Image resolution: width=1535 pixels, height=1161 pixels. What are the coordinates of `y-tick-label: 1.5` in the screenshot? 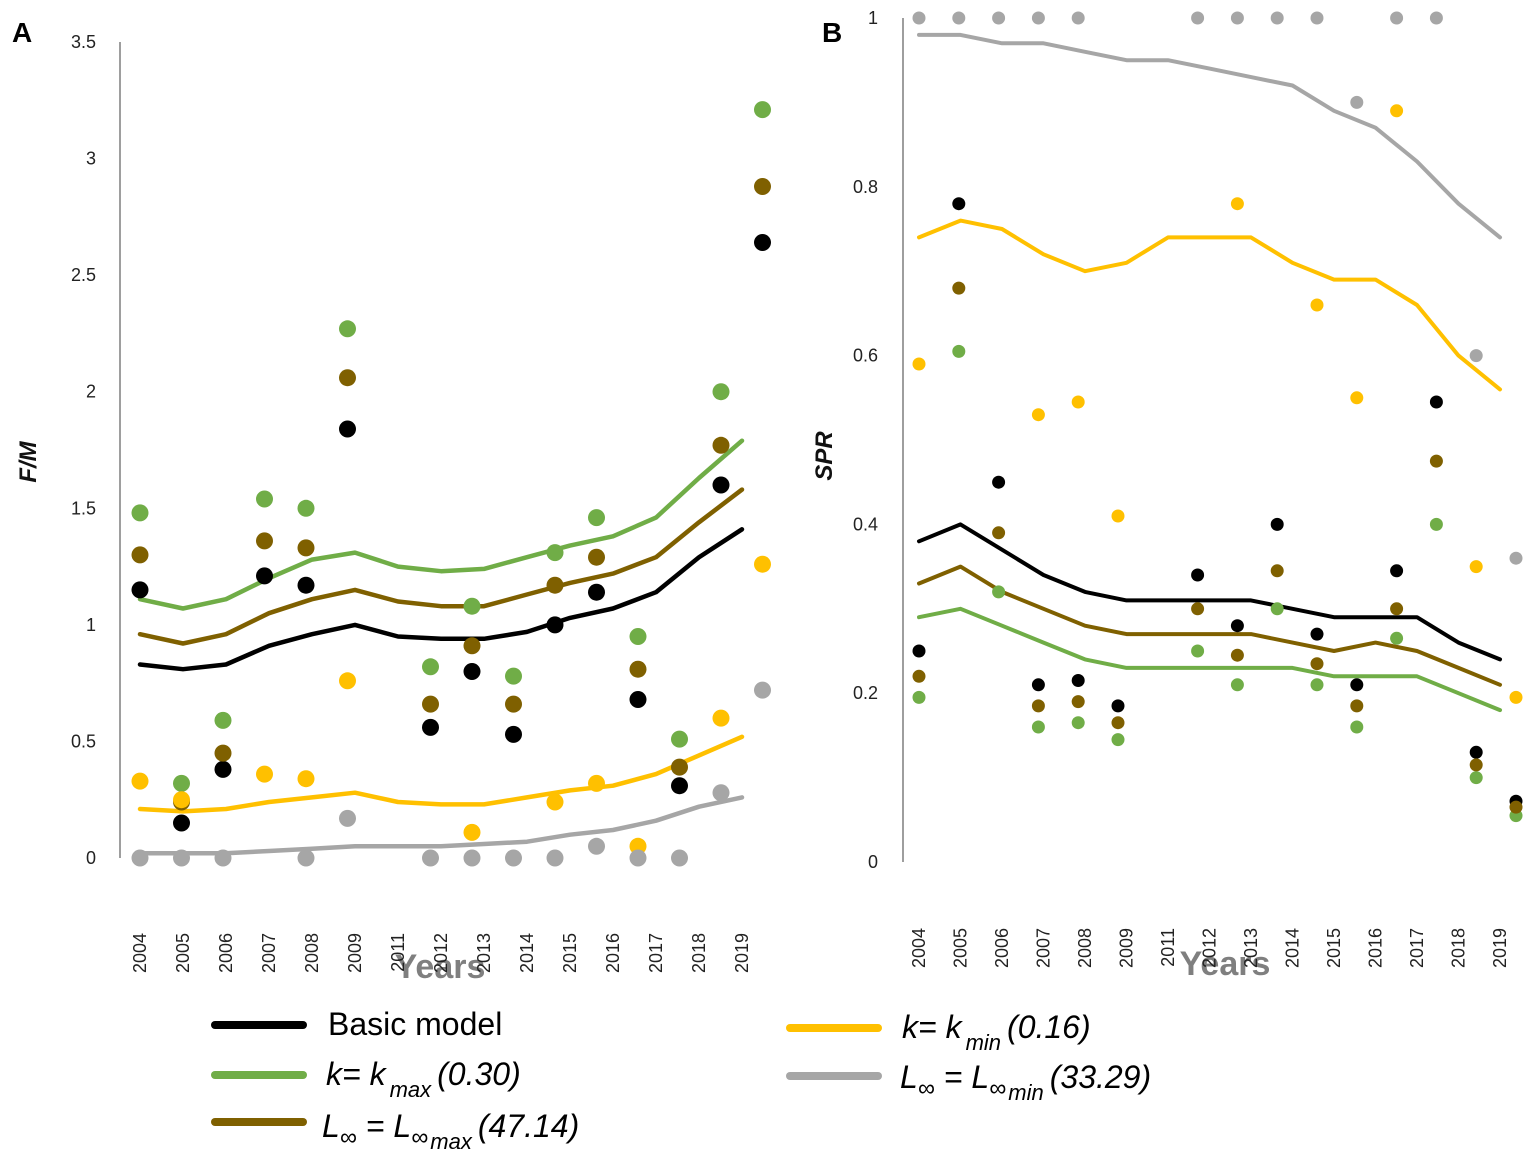 It's located at (83, 508).